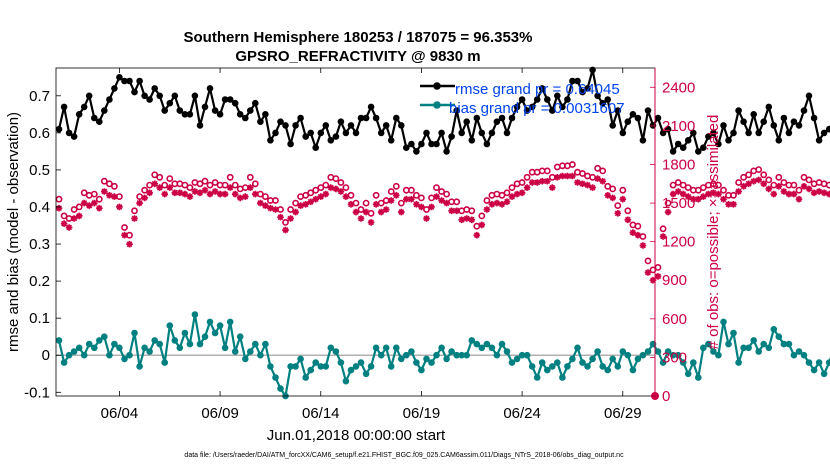 The width and height of the screenshot is (830, 470). I want to click on legend-rmse-marker, so click(437, 86).